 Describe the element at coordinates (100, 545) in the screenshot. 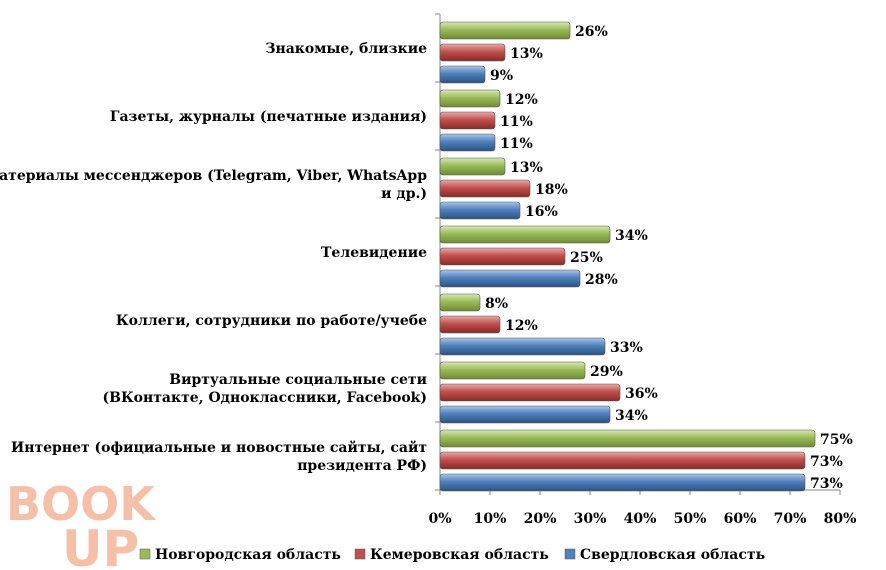

I see `watermark-line2: UP` at that location.